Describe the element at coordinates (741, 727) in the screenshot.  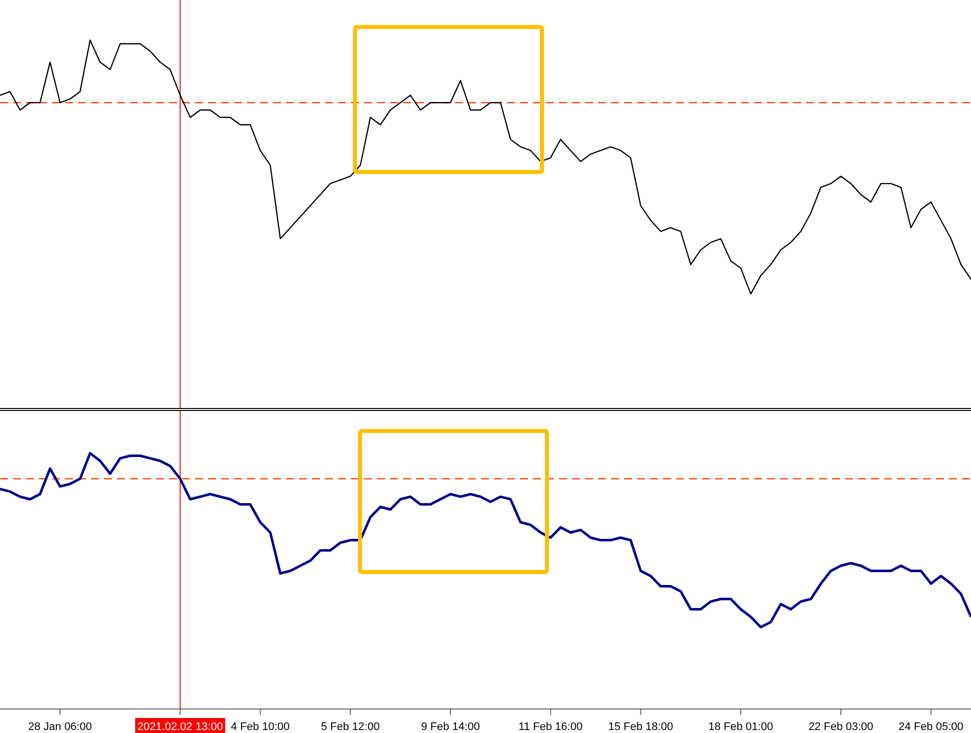
I see `x-tick-label: 18 Feb 01:00` at that location.